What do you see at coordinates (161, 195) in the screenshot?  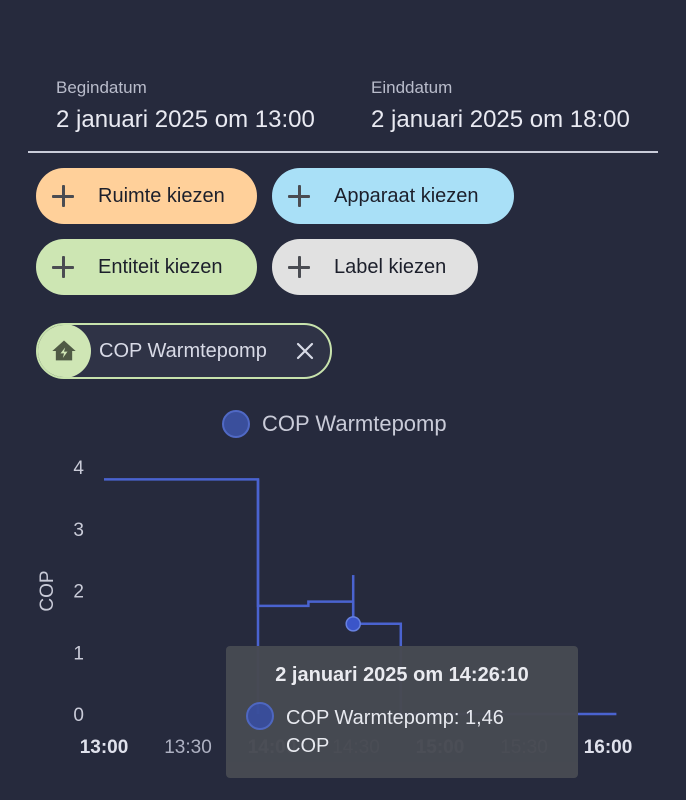 I see `choose-area-label: Ruimte kiezen` at bounding box center [161, 195].